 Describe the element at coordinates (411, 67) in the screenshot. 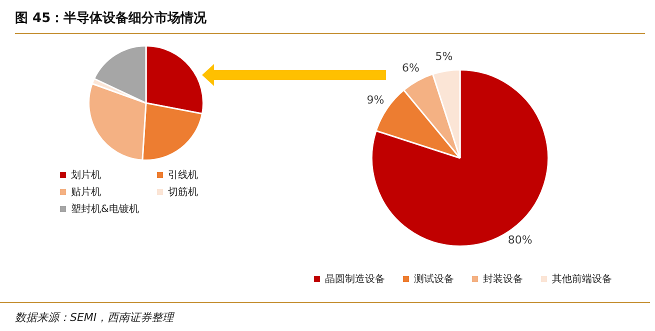

I see `data-label: 6%` at that location.